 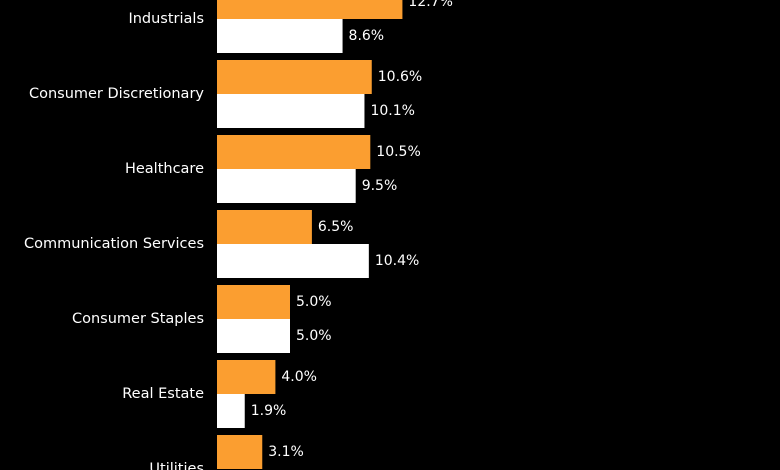 I want to click on value-label-consumer-staples-series-1: 5.0%, so click(x=314, y=302).